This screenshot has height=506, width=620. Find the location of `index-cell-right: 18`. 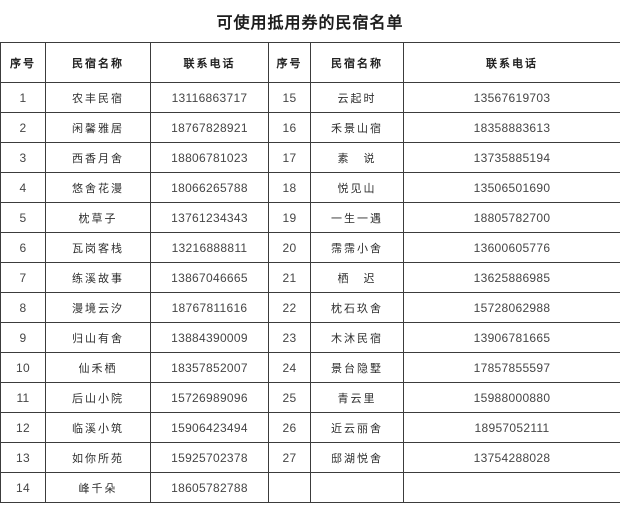

index-cell-right: 18 is located at coordinates (289, 187).